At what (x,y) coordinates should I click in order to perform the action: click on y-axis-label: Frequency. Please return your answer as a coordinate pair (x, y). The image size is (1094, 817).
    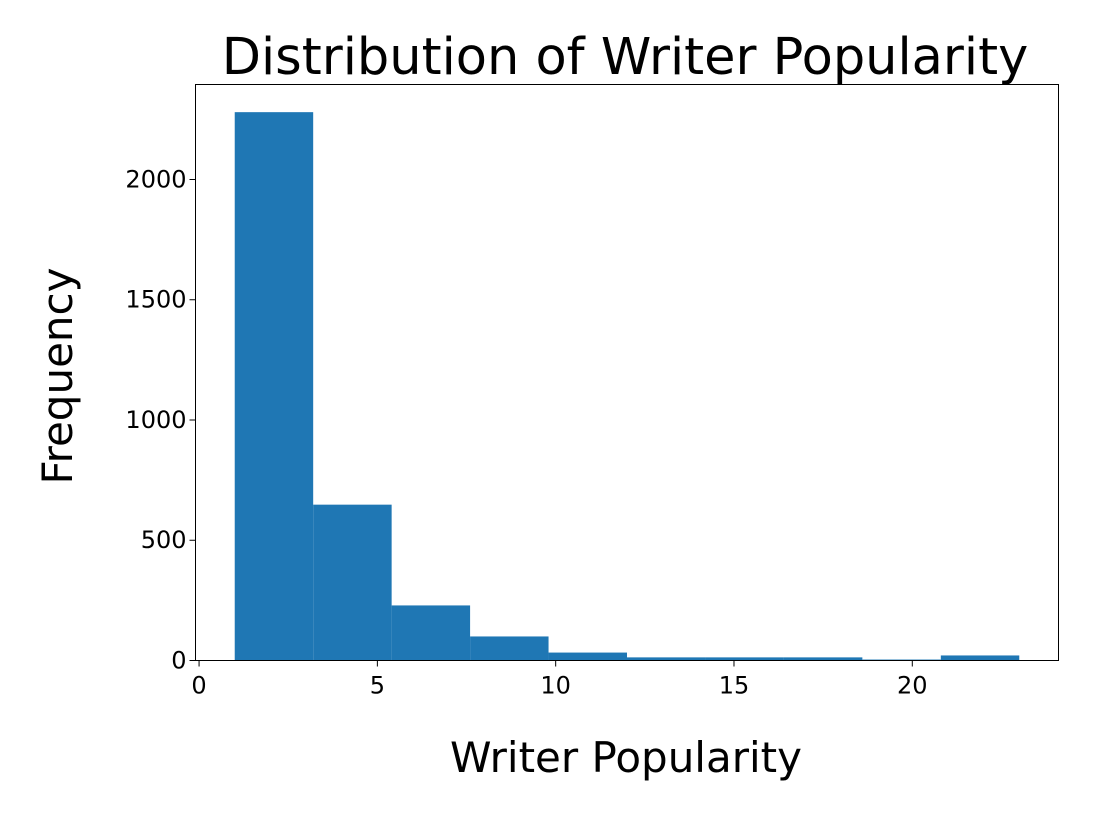
    Looking at the image, I should click on (57, 376).